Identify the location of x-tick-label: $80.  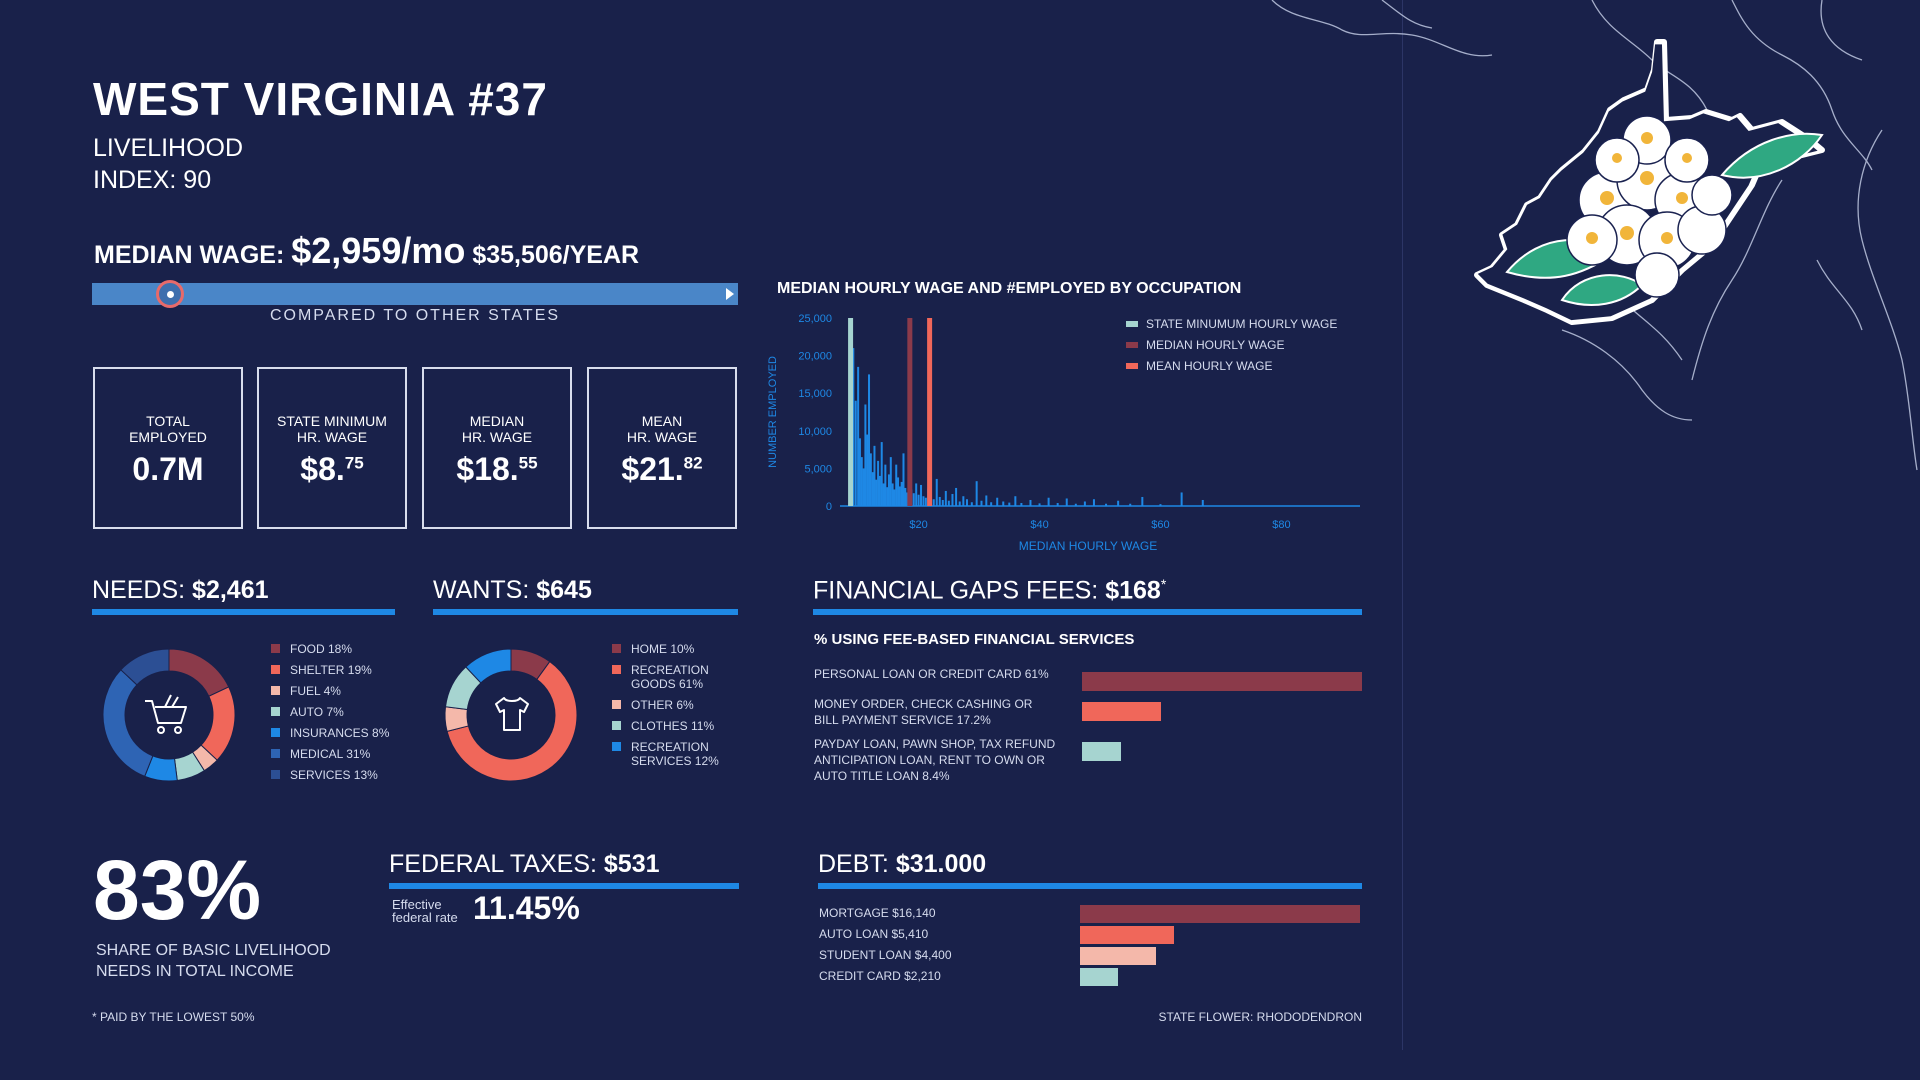
(1281, 525).